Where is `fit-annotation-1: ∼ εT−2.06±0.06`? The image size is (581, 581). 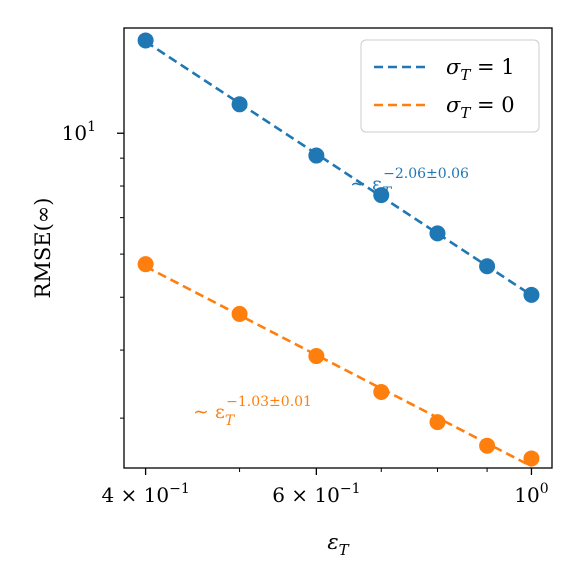
fit-annotation-1: ∼ εT−2.06±0.06 is located at coordinates (409, 183).